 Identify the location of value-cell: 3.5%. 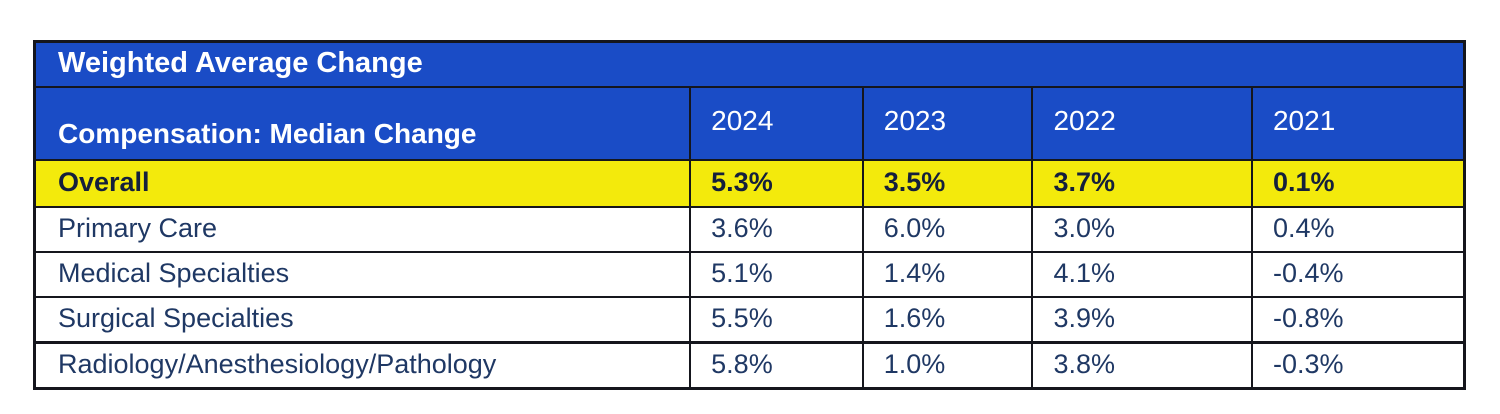
(947, 183).